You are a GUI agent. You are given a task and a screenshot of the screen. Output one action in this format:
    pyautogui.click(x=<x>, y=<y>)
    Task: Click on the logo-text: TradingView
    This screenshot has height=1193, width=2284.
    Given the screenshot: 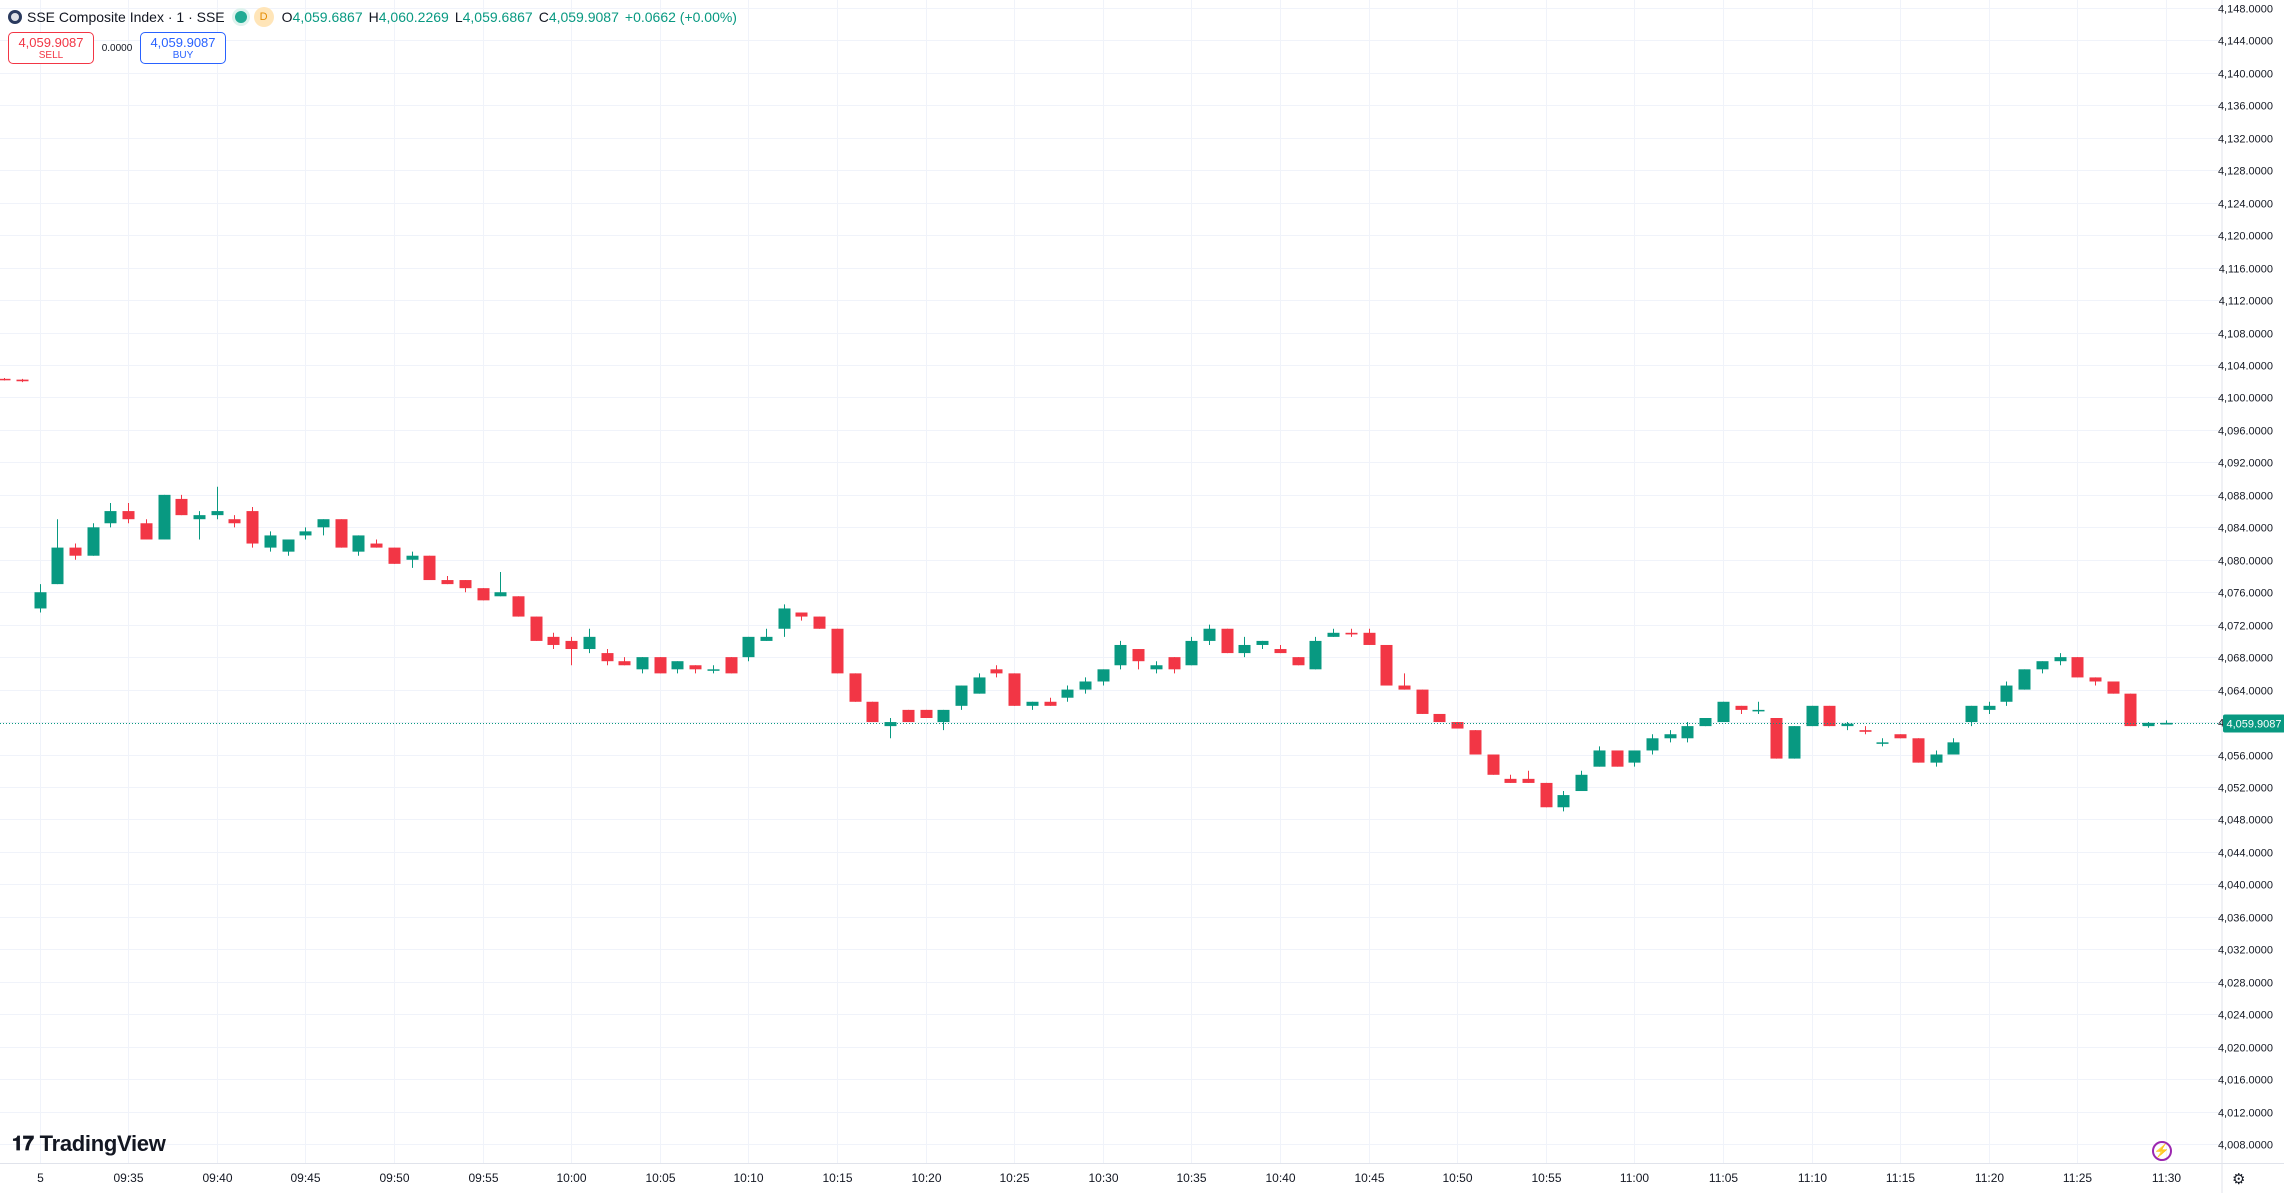 What is the action you would take?
    pyautogui.click(x=102, y=1143)
    